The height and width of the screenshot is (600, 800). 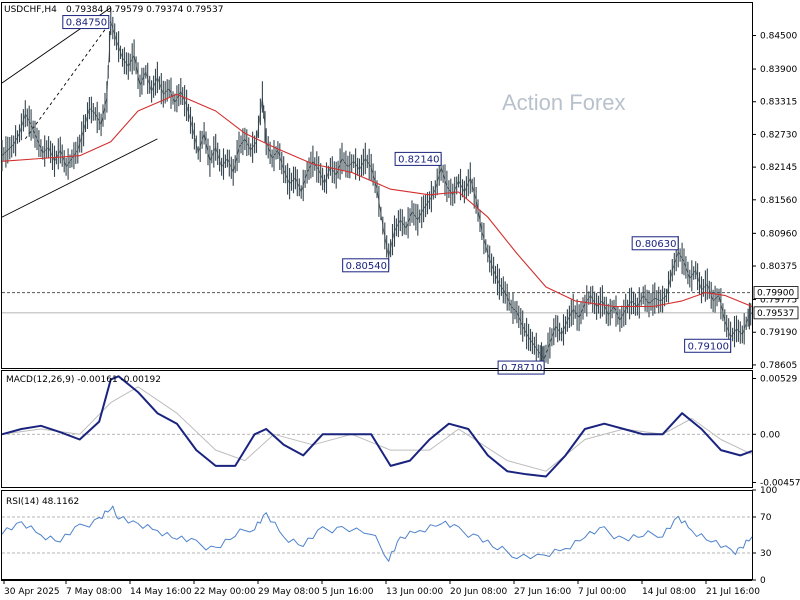 I want to click on trend-line, so click(x=68, y=80).